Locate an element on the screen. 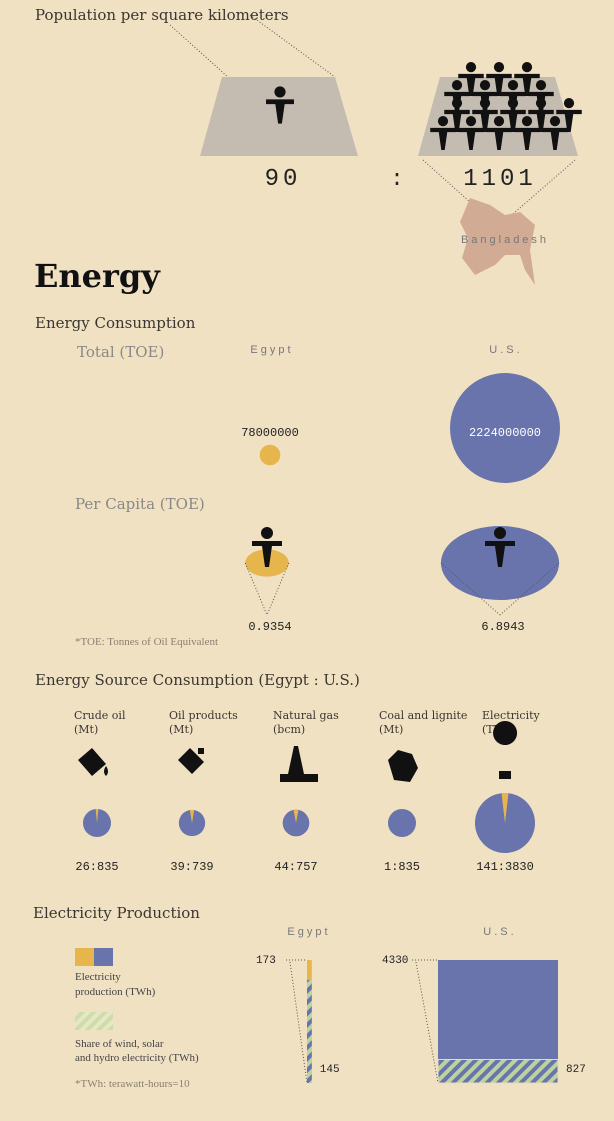  section-title: Electricity Production is located at coordinates (116, 913).